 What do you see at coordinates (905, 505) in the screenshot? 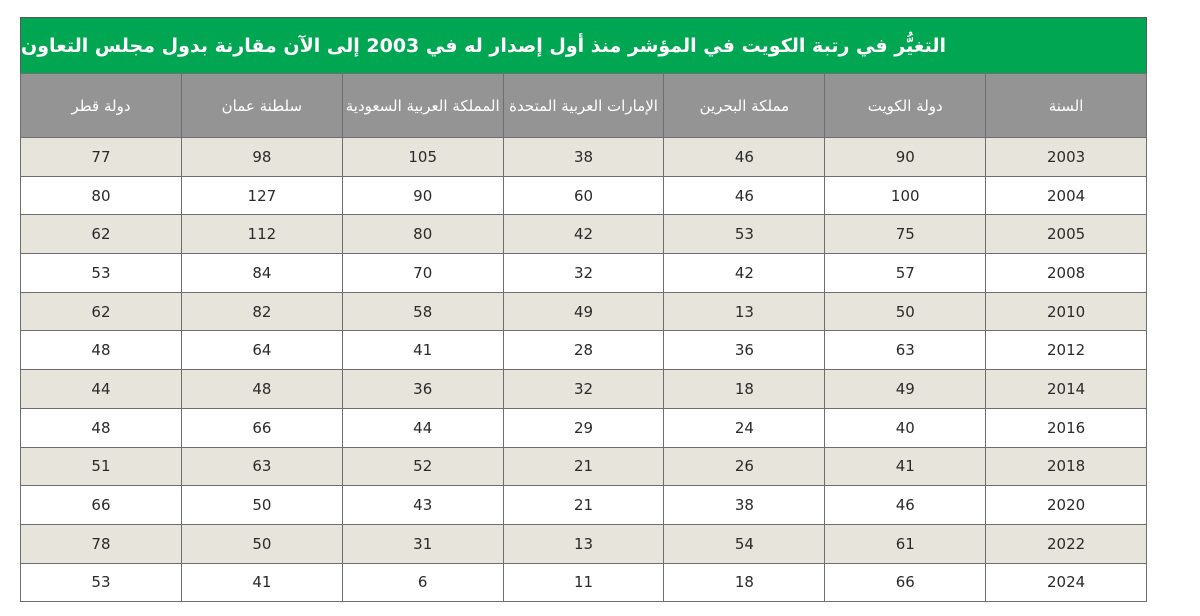
I see `cell-kuwait: 46` at bounding box center [905, 505].